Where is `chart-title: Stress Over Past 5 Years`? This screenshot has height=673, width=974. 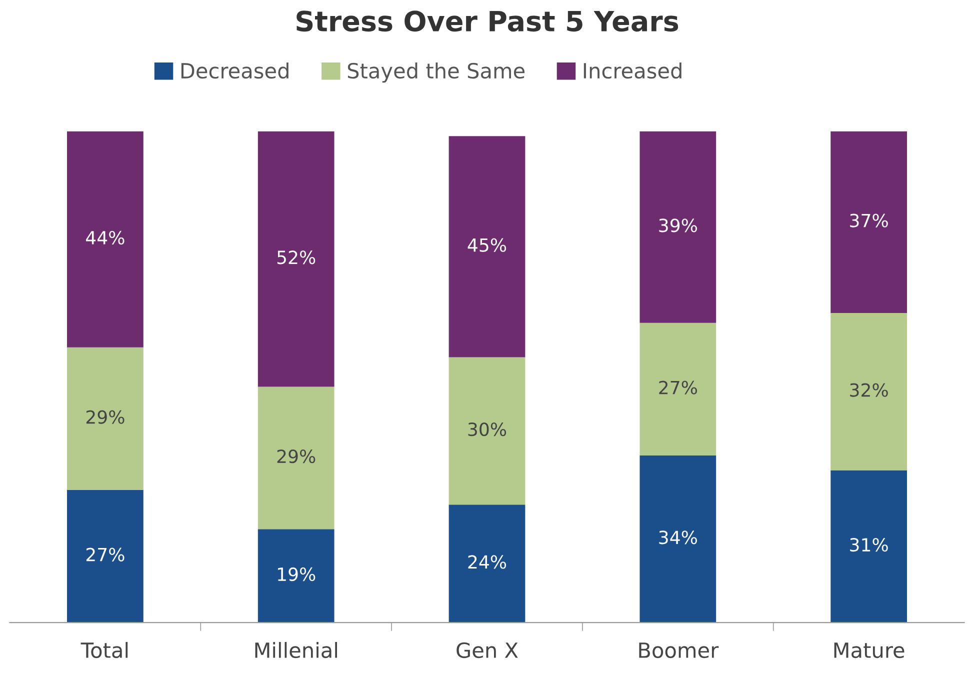 chart-title: Stress Over Past 5 Years is located at coordinates (487, 21).